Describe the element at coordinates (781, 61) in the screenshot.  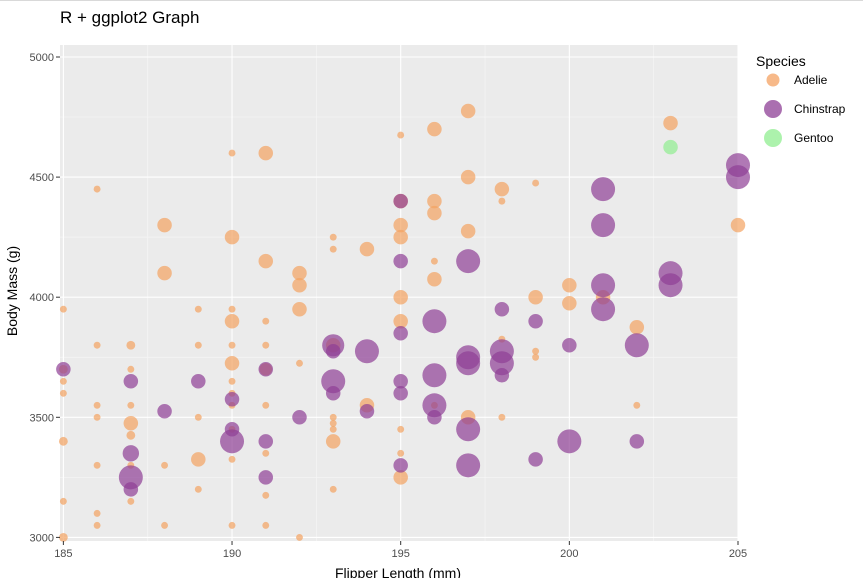
I see `legend-title: Species` at that location.